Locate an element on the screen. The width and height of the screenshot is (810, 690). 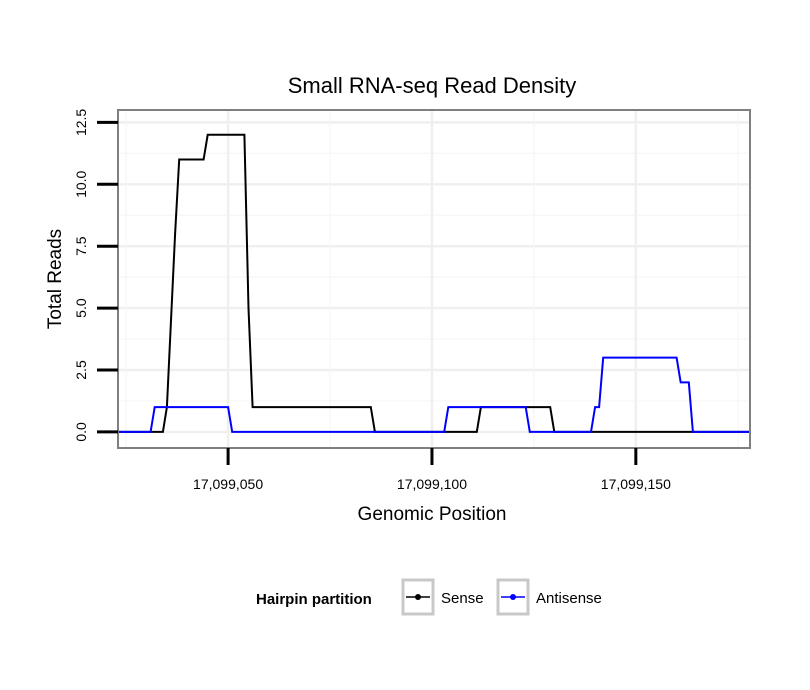
legend-item-sense: Sense is located at coordinates (442, 597).